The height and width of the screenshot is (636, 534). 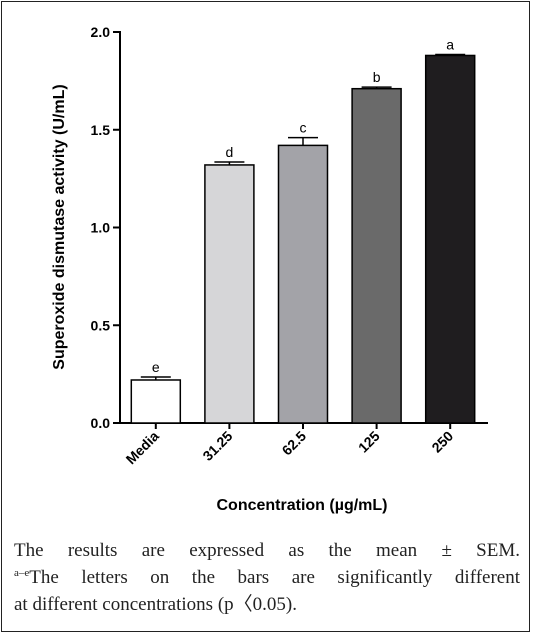 What do you see at coordinates (369, 442) in the screenshot?
I see `x-tick-label: 125` at bounding box center [369, 442].